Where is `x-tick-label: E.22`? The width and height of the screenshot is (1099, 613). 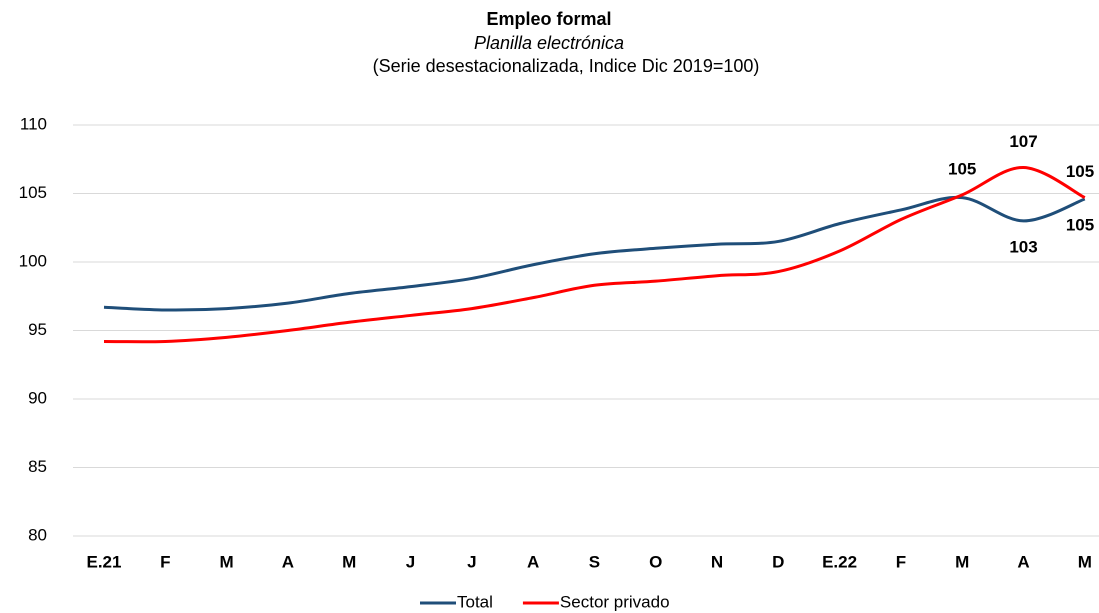
x-tick-label: E.22 is located at coordinates (839, 561).